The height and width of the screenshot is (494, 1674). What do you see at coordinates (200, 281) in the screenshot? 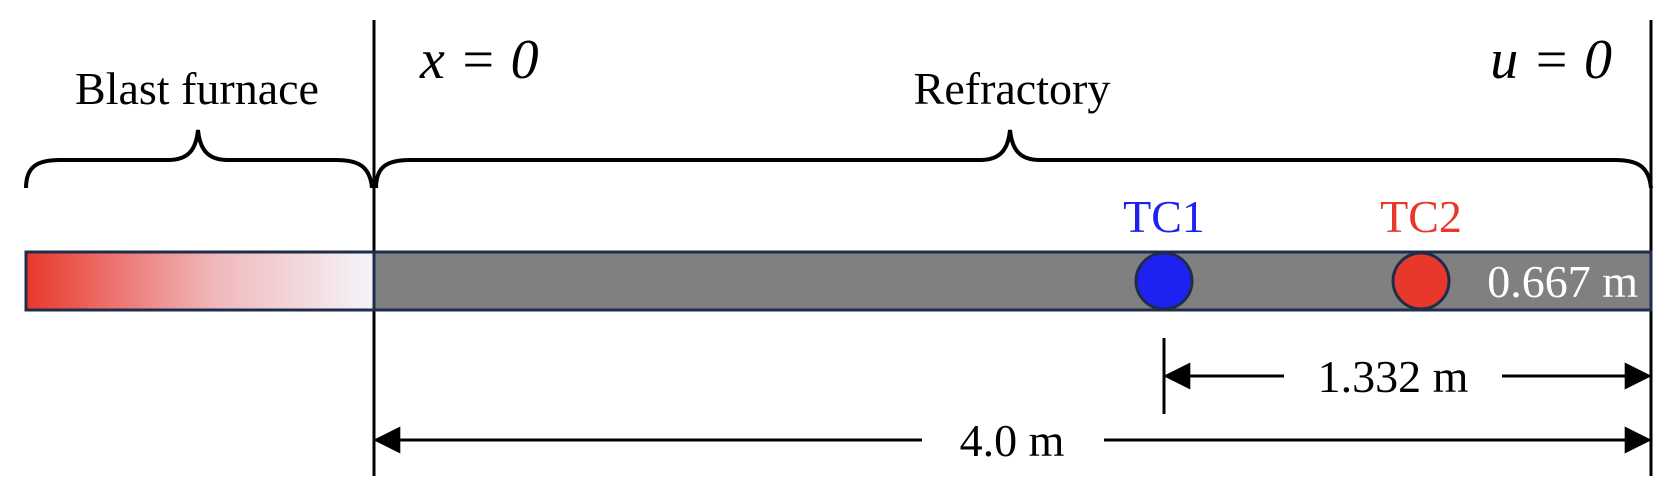
I see `blast-furnace-section` at bounding box center [200, 281].